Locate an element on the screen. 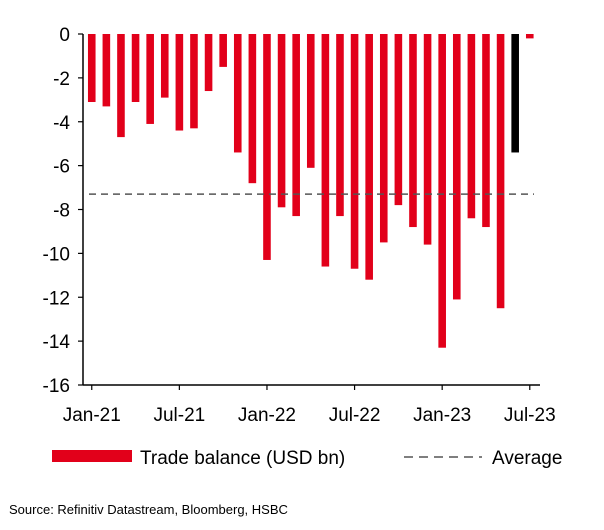 This screenshot has height=530, width=604. y-tick-label: 0 is located at coordinates (64, 35).